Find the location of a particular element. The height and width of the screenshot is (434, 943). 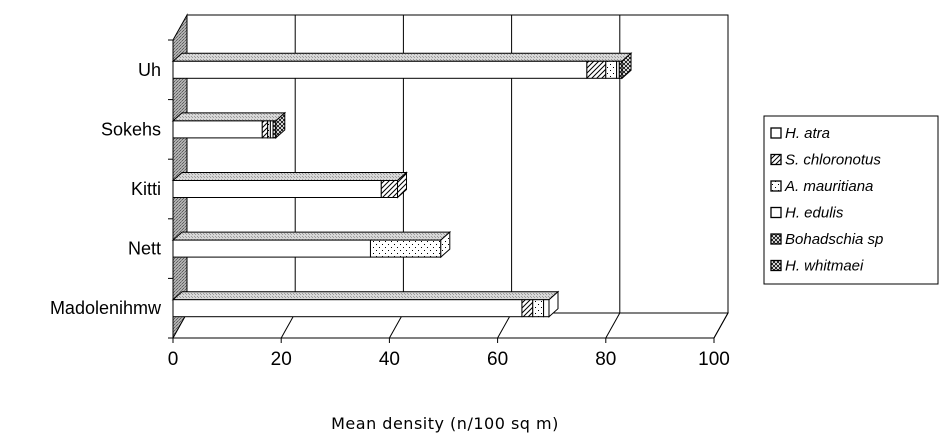

legend-label: H. whitmaei is located at coordinates (824, 266).